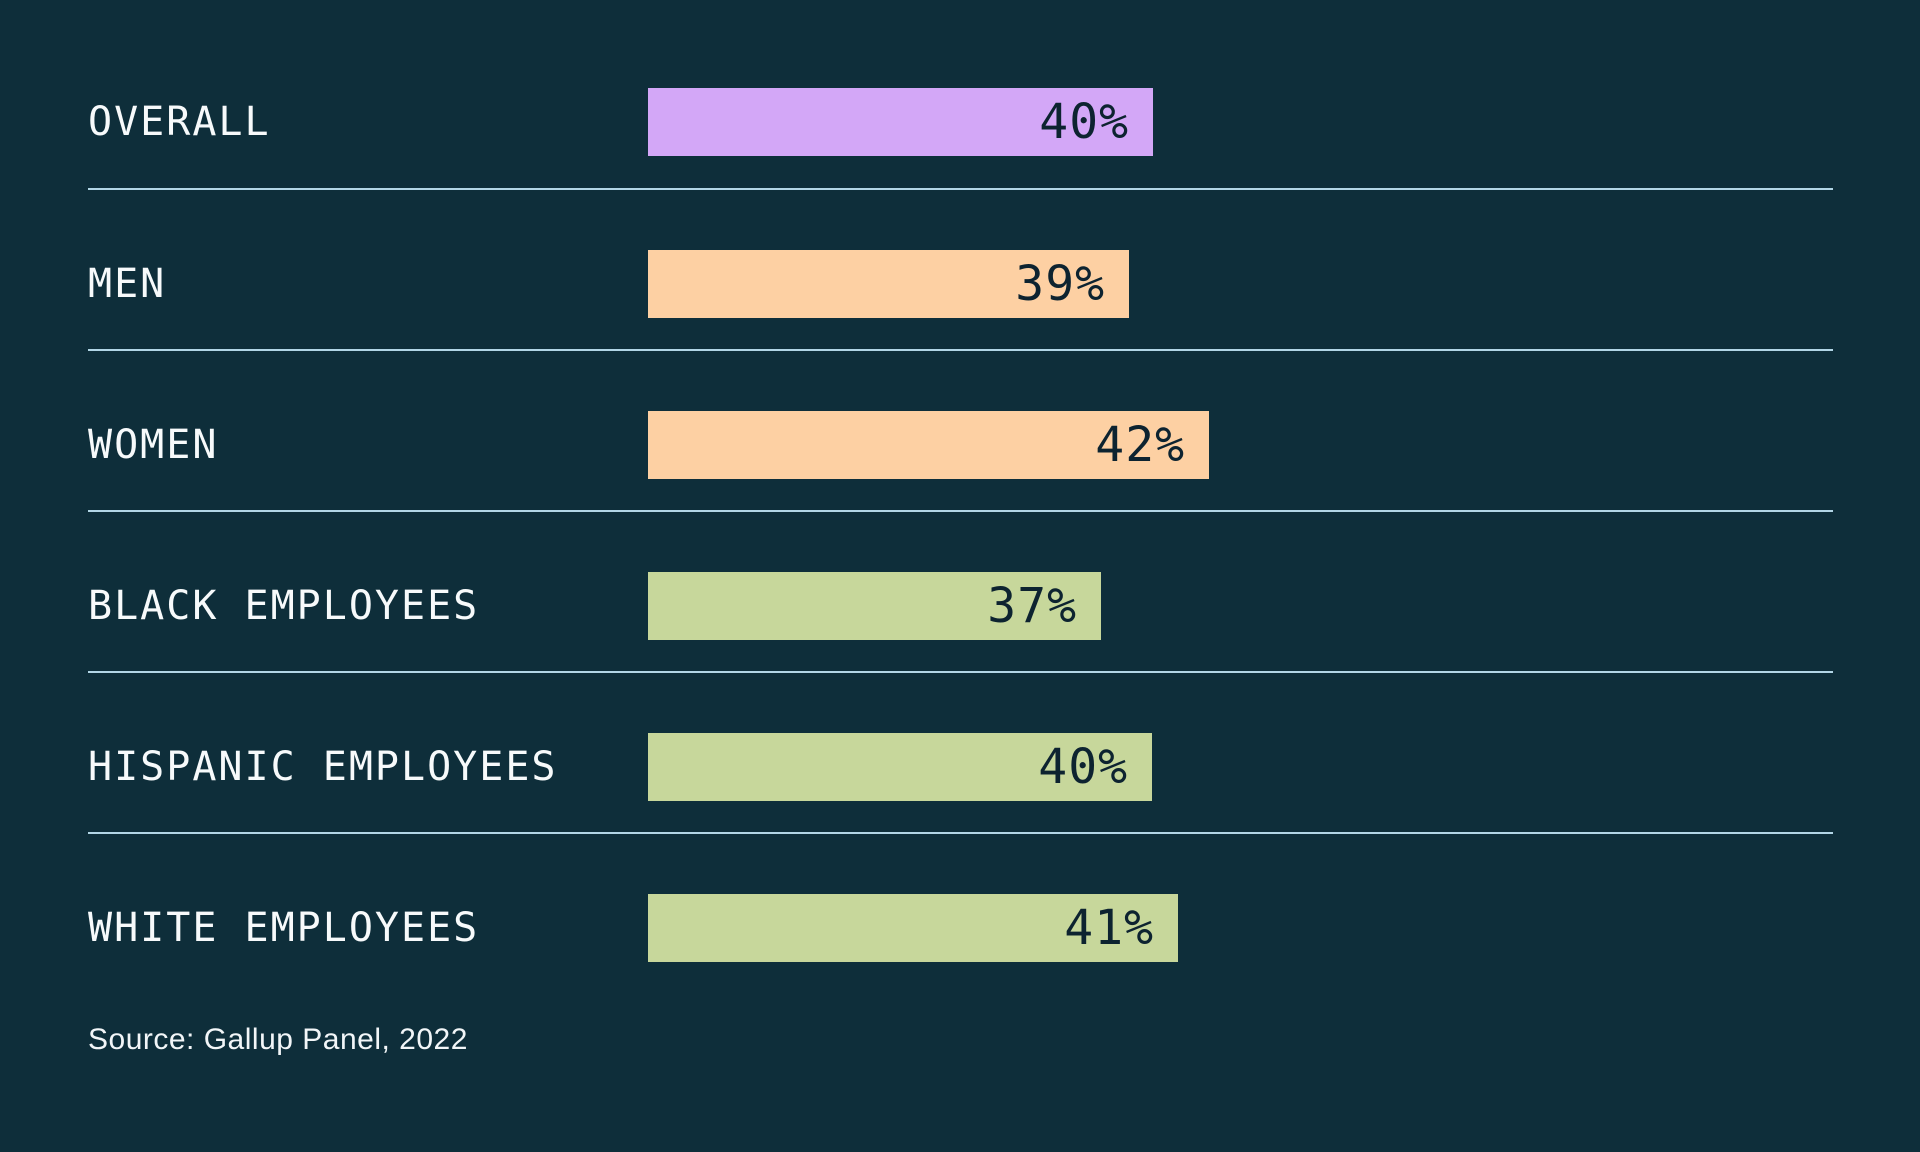 The width and height of the screenshot is (1920, 1152). Describe the element at coordinates (1032, 605) in the screenshot. I see `bar-value-label: 37%` at that location.